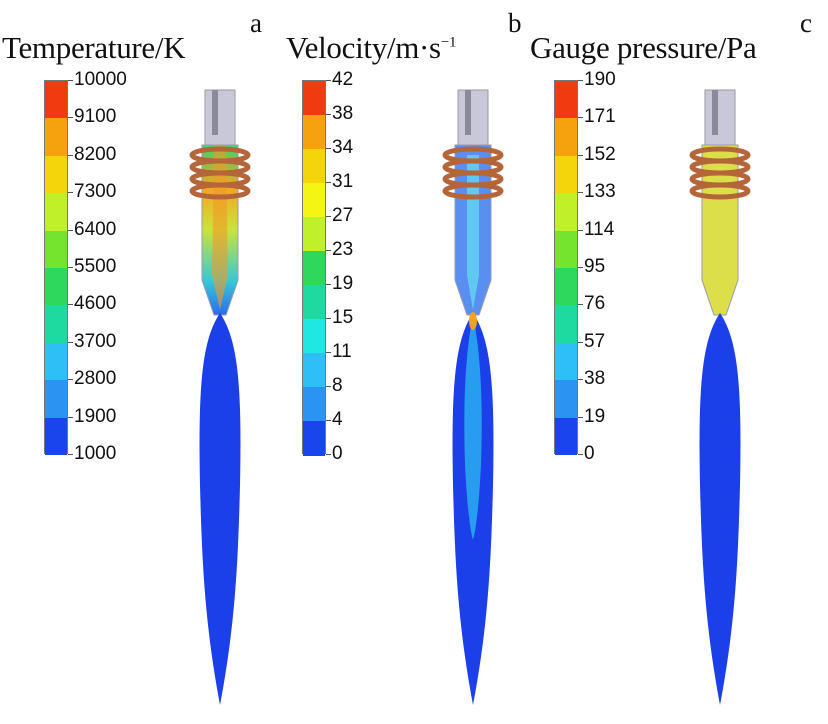  What do you see at coordinates (343, 215) in the screenshot?
I see `colorbar-tick-label: 27` at bounding box center [343, 215].